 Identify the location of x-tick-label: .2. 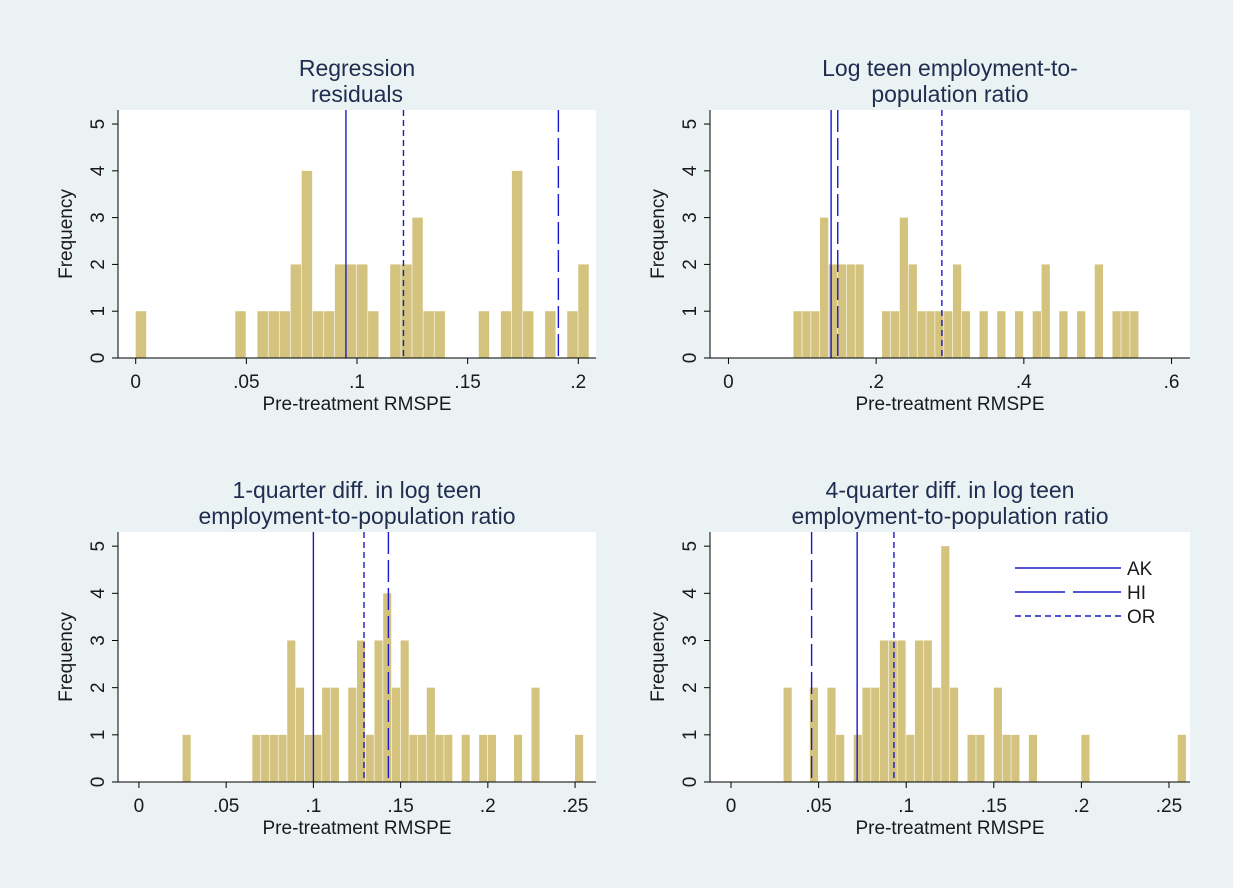
(578, 382).